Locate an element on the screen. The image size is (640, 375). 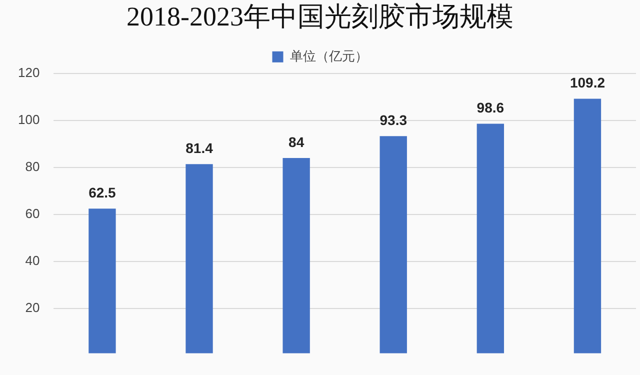
data-label: 93.3 is located at coordinates (394, 120).